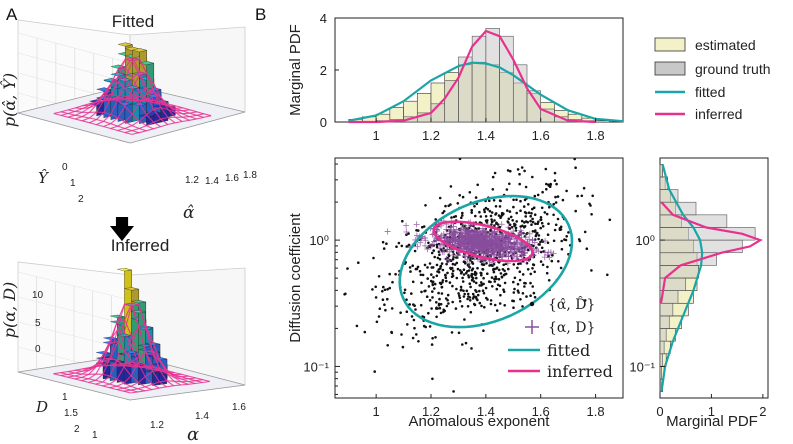  I want to click on top-ytick-label: 2, so click(323, 70).